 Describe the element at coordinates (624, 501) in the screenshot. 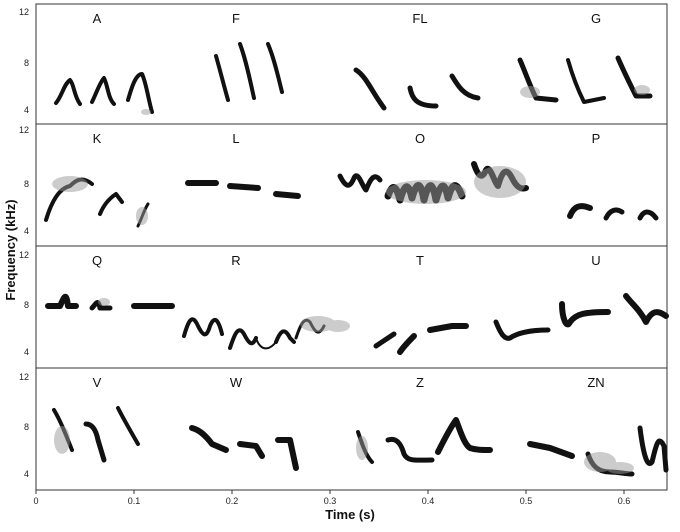

I see `x-tick-0.6: 0.6` at that location.